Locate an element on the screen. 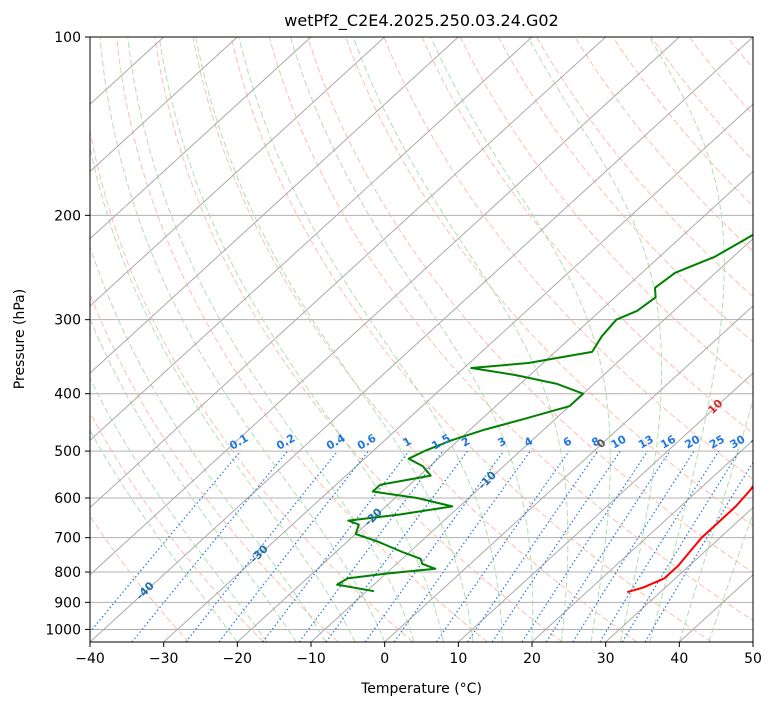  isotherm-label: -50 is located at coordinates (31, 627).